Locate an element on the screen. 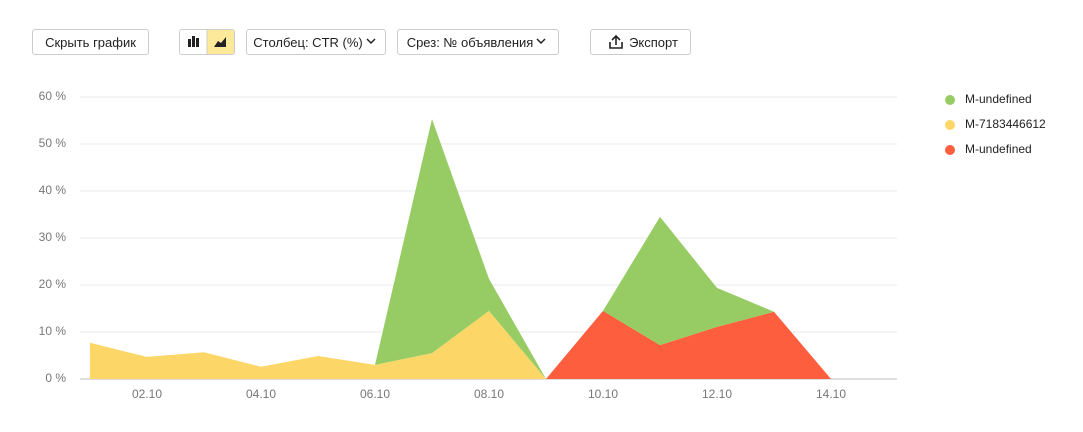  x-tick-label: 10.10 is located at coordinates (603, 394).